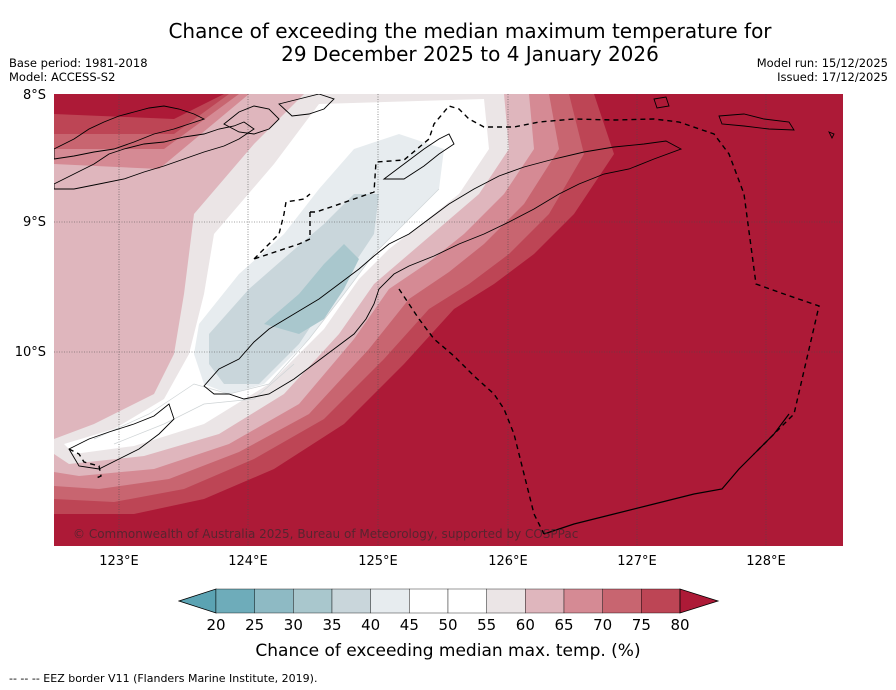 The width and height of the screenshot is (896, 690). I want to click on colorbar-tick-70: 70, so click(603, 625).